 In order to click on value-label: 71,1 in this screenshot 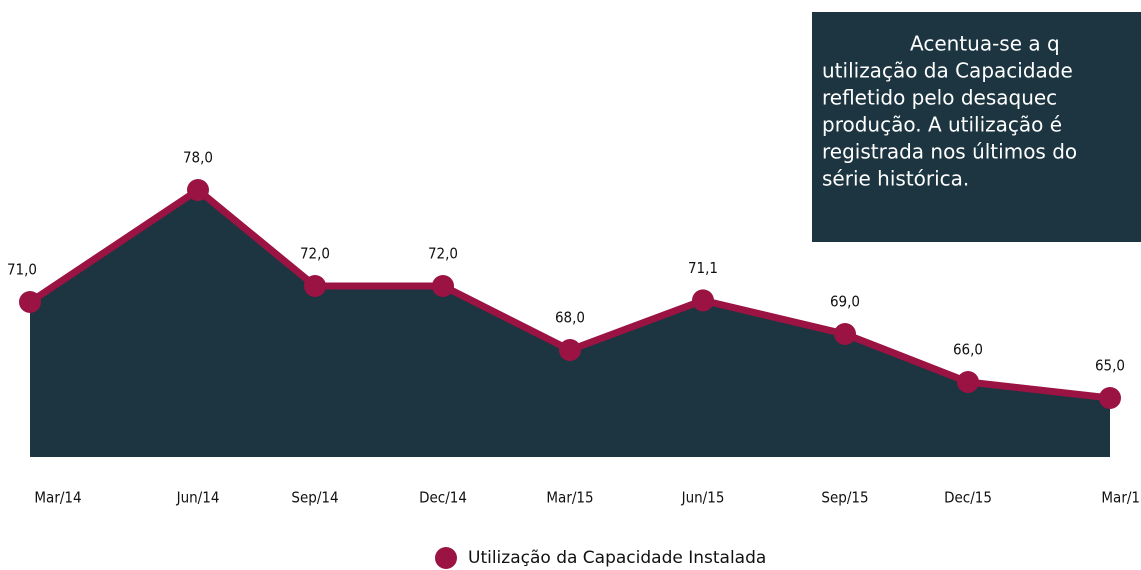, I will do `click(703, 268)`.